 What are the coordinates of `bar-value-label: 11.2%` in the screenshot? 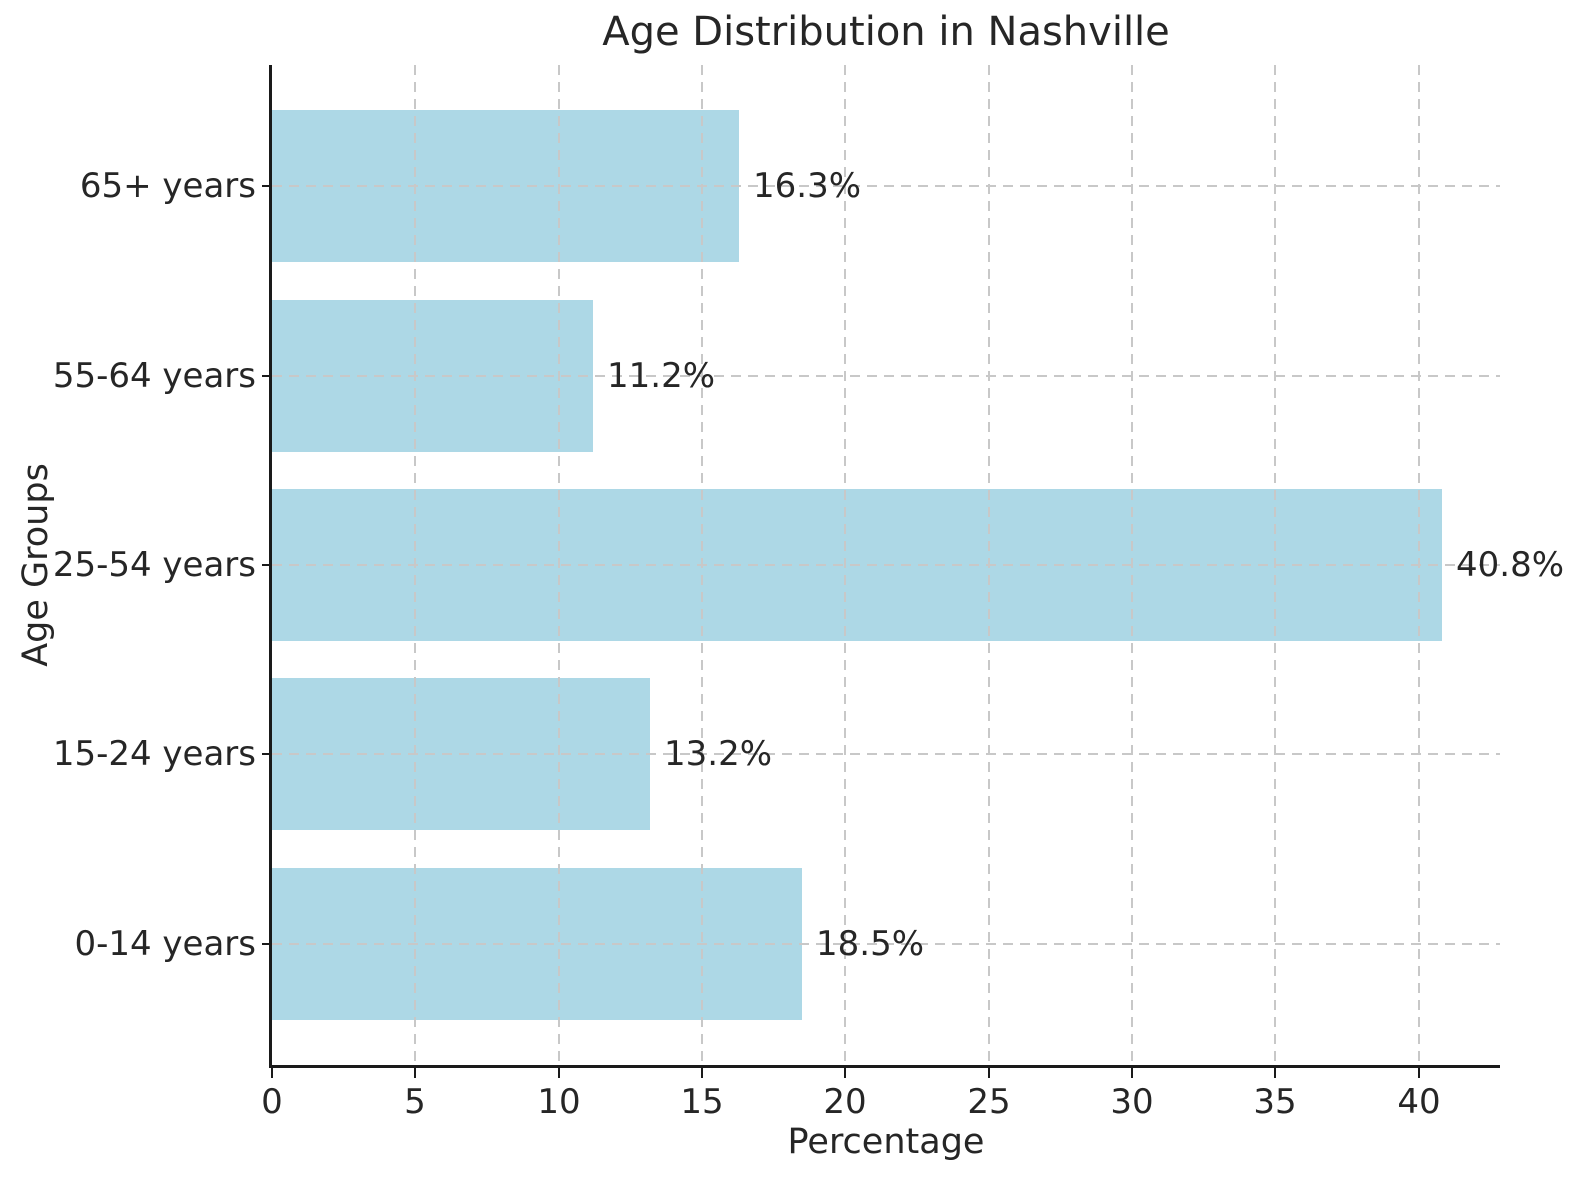 It's located at (661, 376).